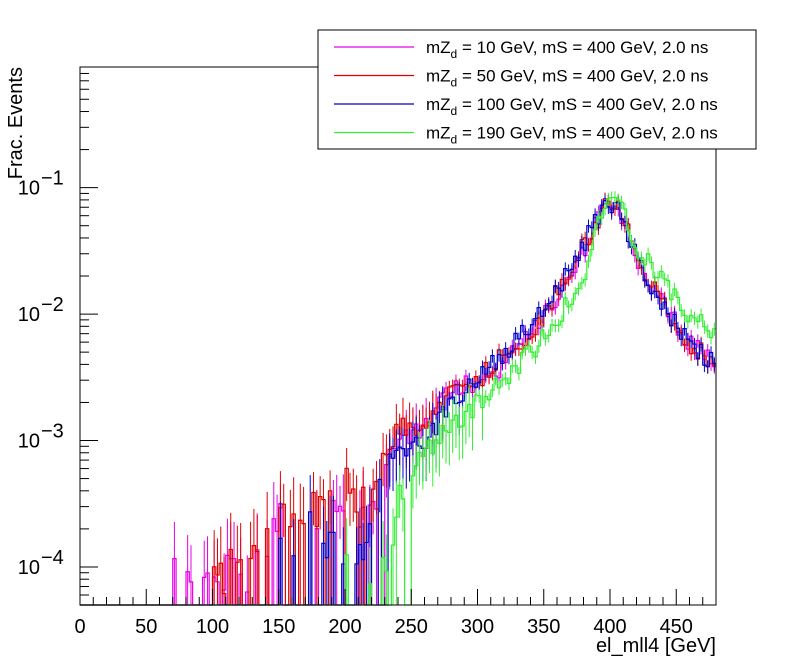  Describe the element at coordinates (609, 627) in the screenshot. I see `x-tick-label: 400` at that location.